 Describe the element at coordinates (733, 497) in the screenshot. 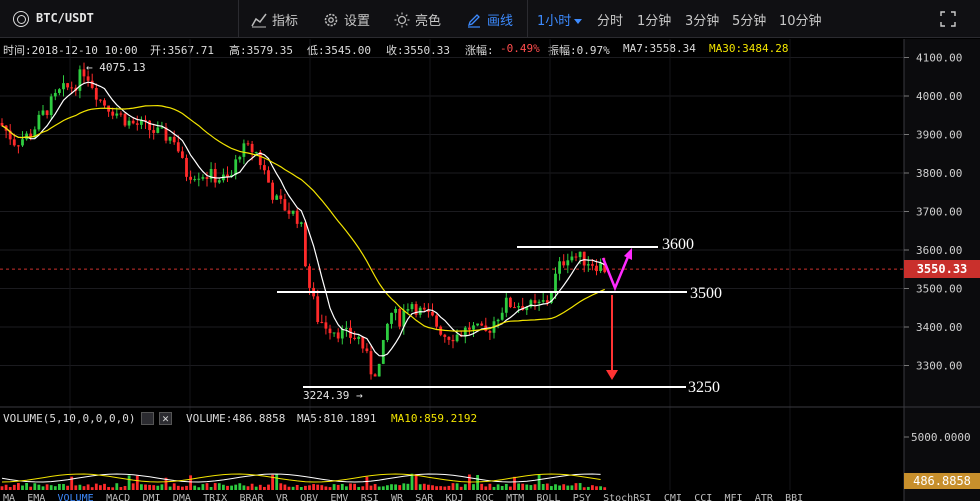

I see `indicator-tab-mfi: MFI` at that location.